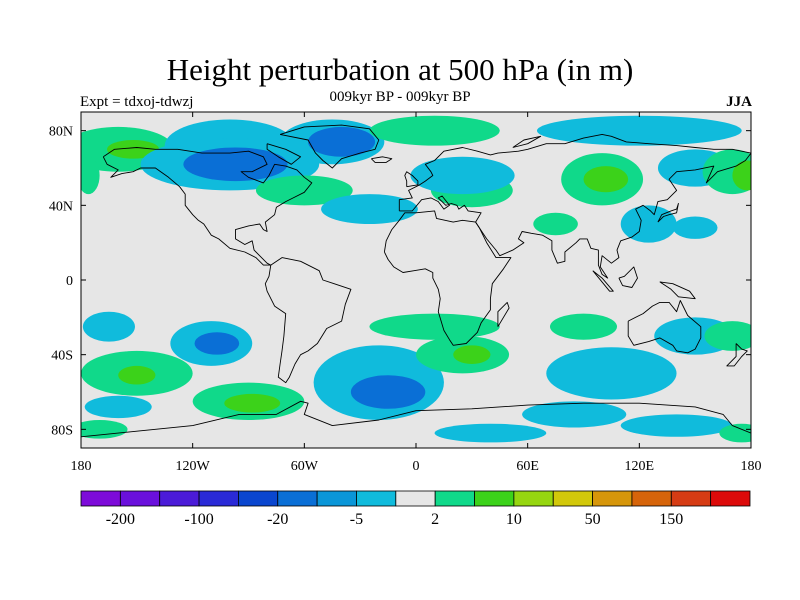 Image resolution: width=800 pixels, height=600 pixels. What do you see at coordinates (207, 206) in the screenshot?
I see `coastline-north-america` at bounding box center [207, 206].